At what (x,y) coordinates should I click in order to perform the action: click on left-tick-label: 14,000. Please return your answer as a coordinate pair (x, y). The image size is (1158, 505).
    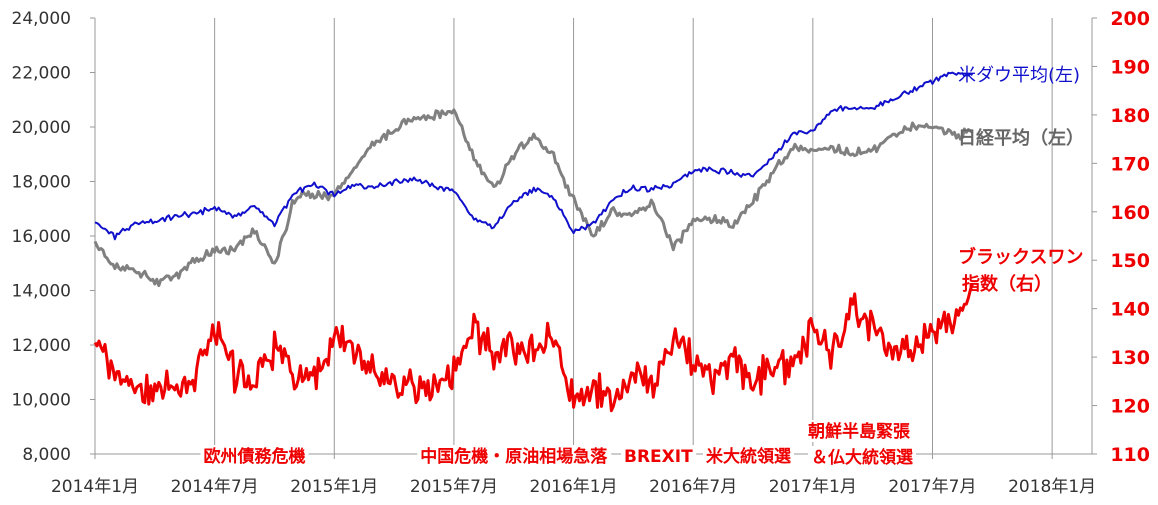
    Looking at the image, I should click on (41, 292).